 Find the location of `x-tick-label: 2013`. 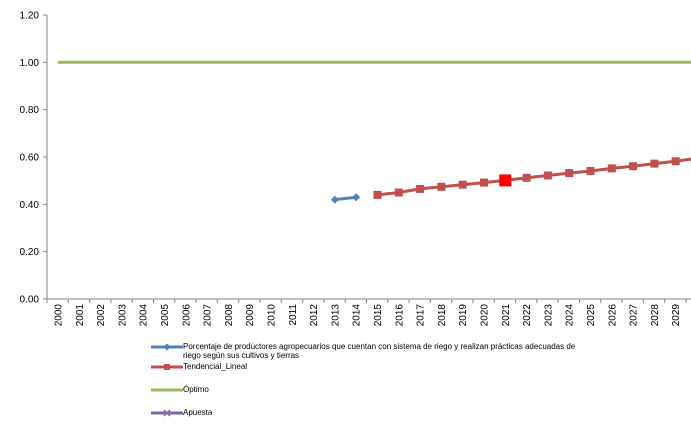

x-tick-label: 2013 is located at coordinates (335, 315).